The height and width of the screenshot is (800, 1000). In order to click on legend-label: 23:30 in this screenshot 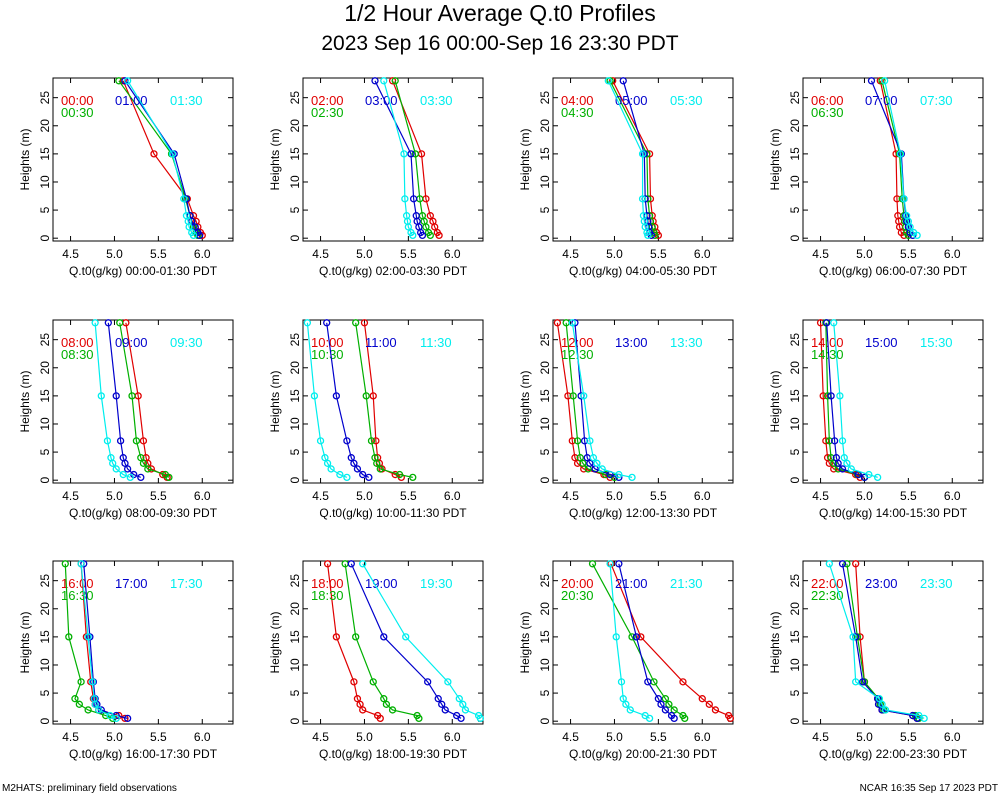, I will do `click(936, 583)`.